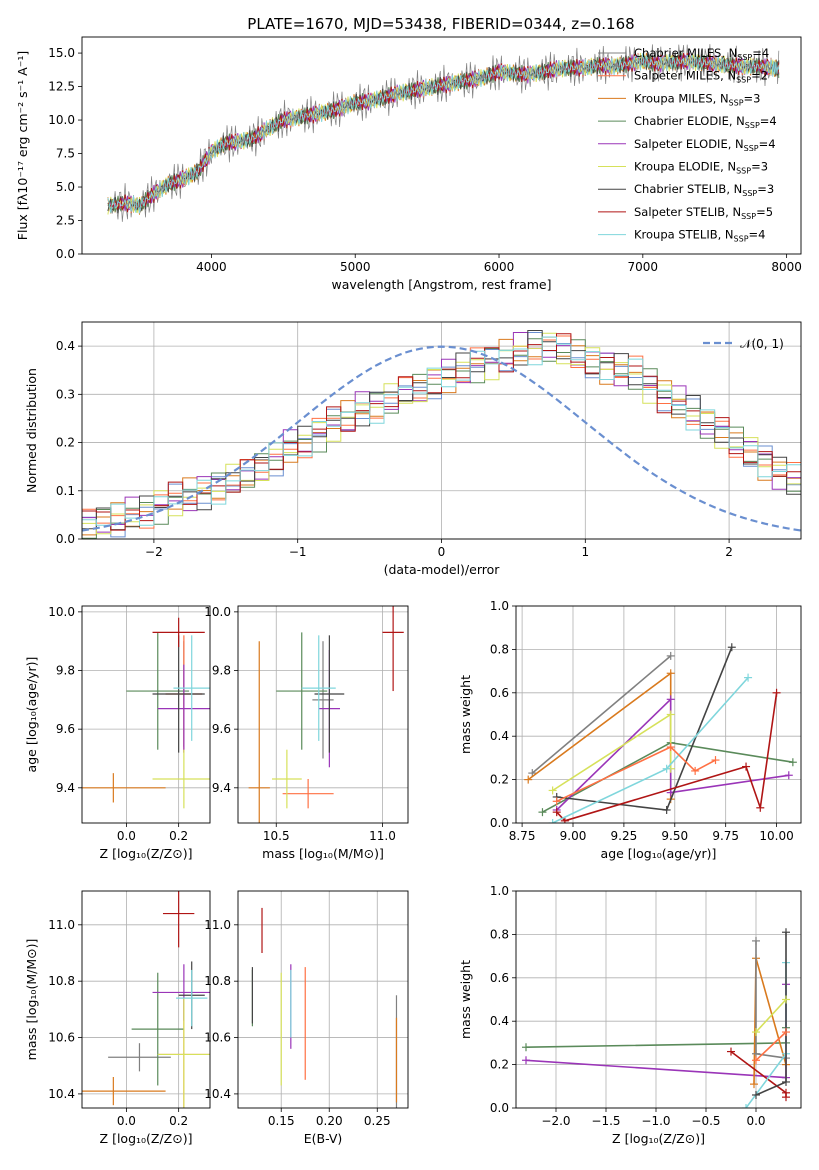 This screenshot has height=1170, width=819. Describe the element at coordinates (705, 122) in the screenshot. I see `legend-label: Chabrier ELODIE, NSSP=4` at that location.